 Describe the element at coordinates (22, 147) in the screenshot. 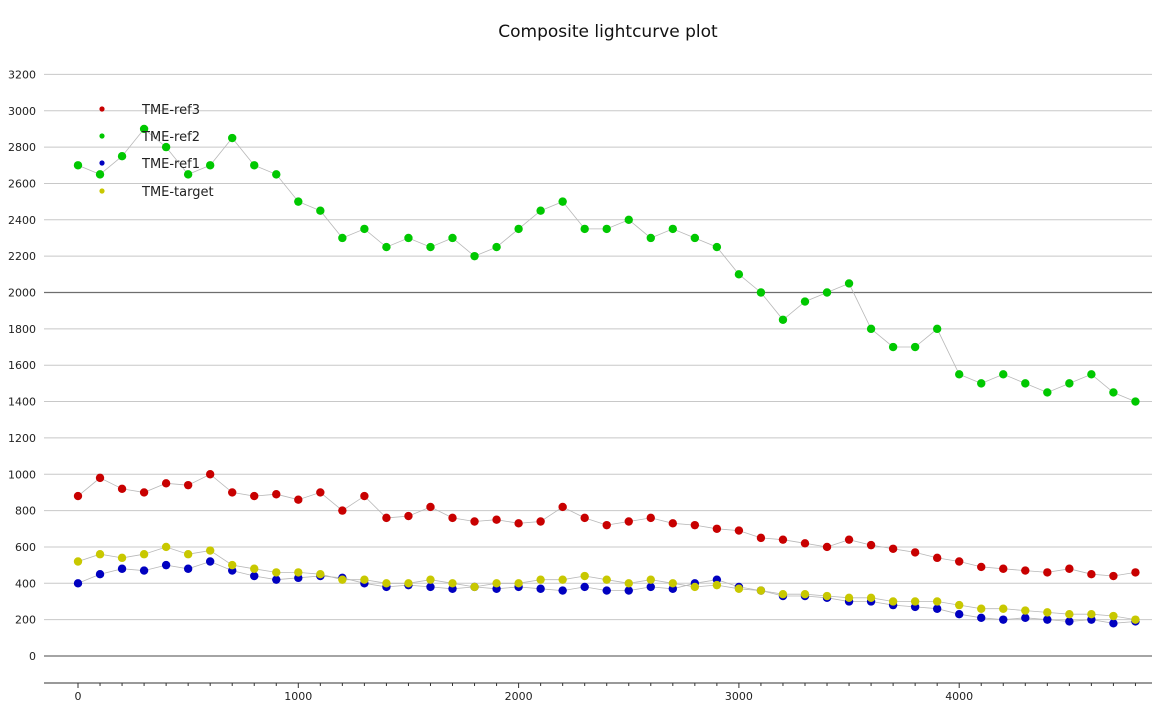

I see `y-tick-label: 2800` at that location.